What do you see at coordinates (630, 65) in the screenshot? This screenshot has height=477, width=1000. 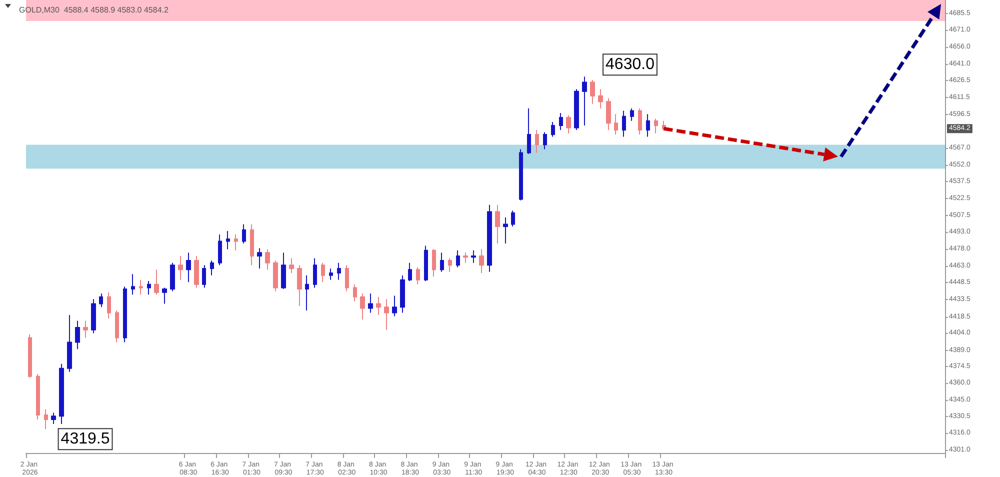 I see `annotation: 4630.0` at bounding box center [630, 65].